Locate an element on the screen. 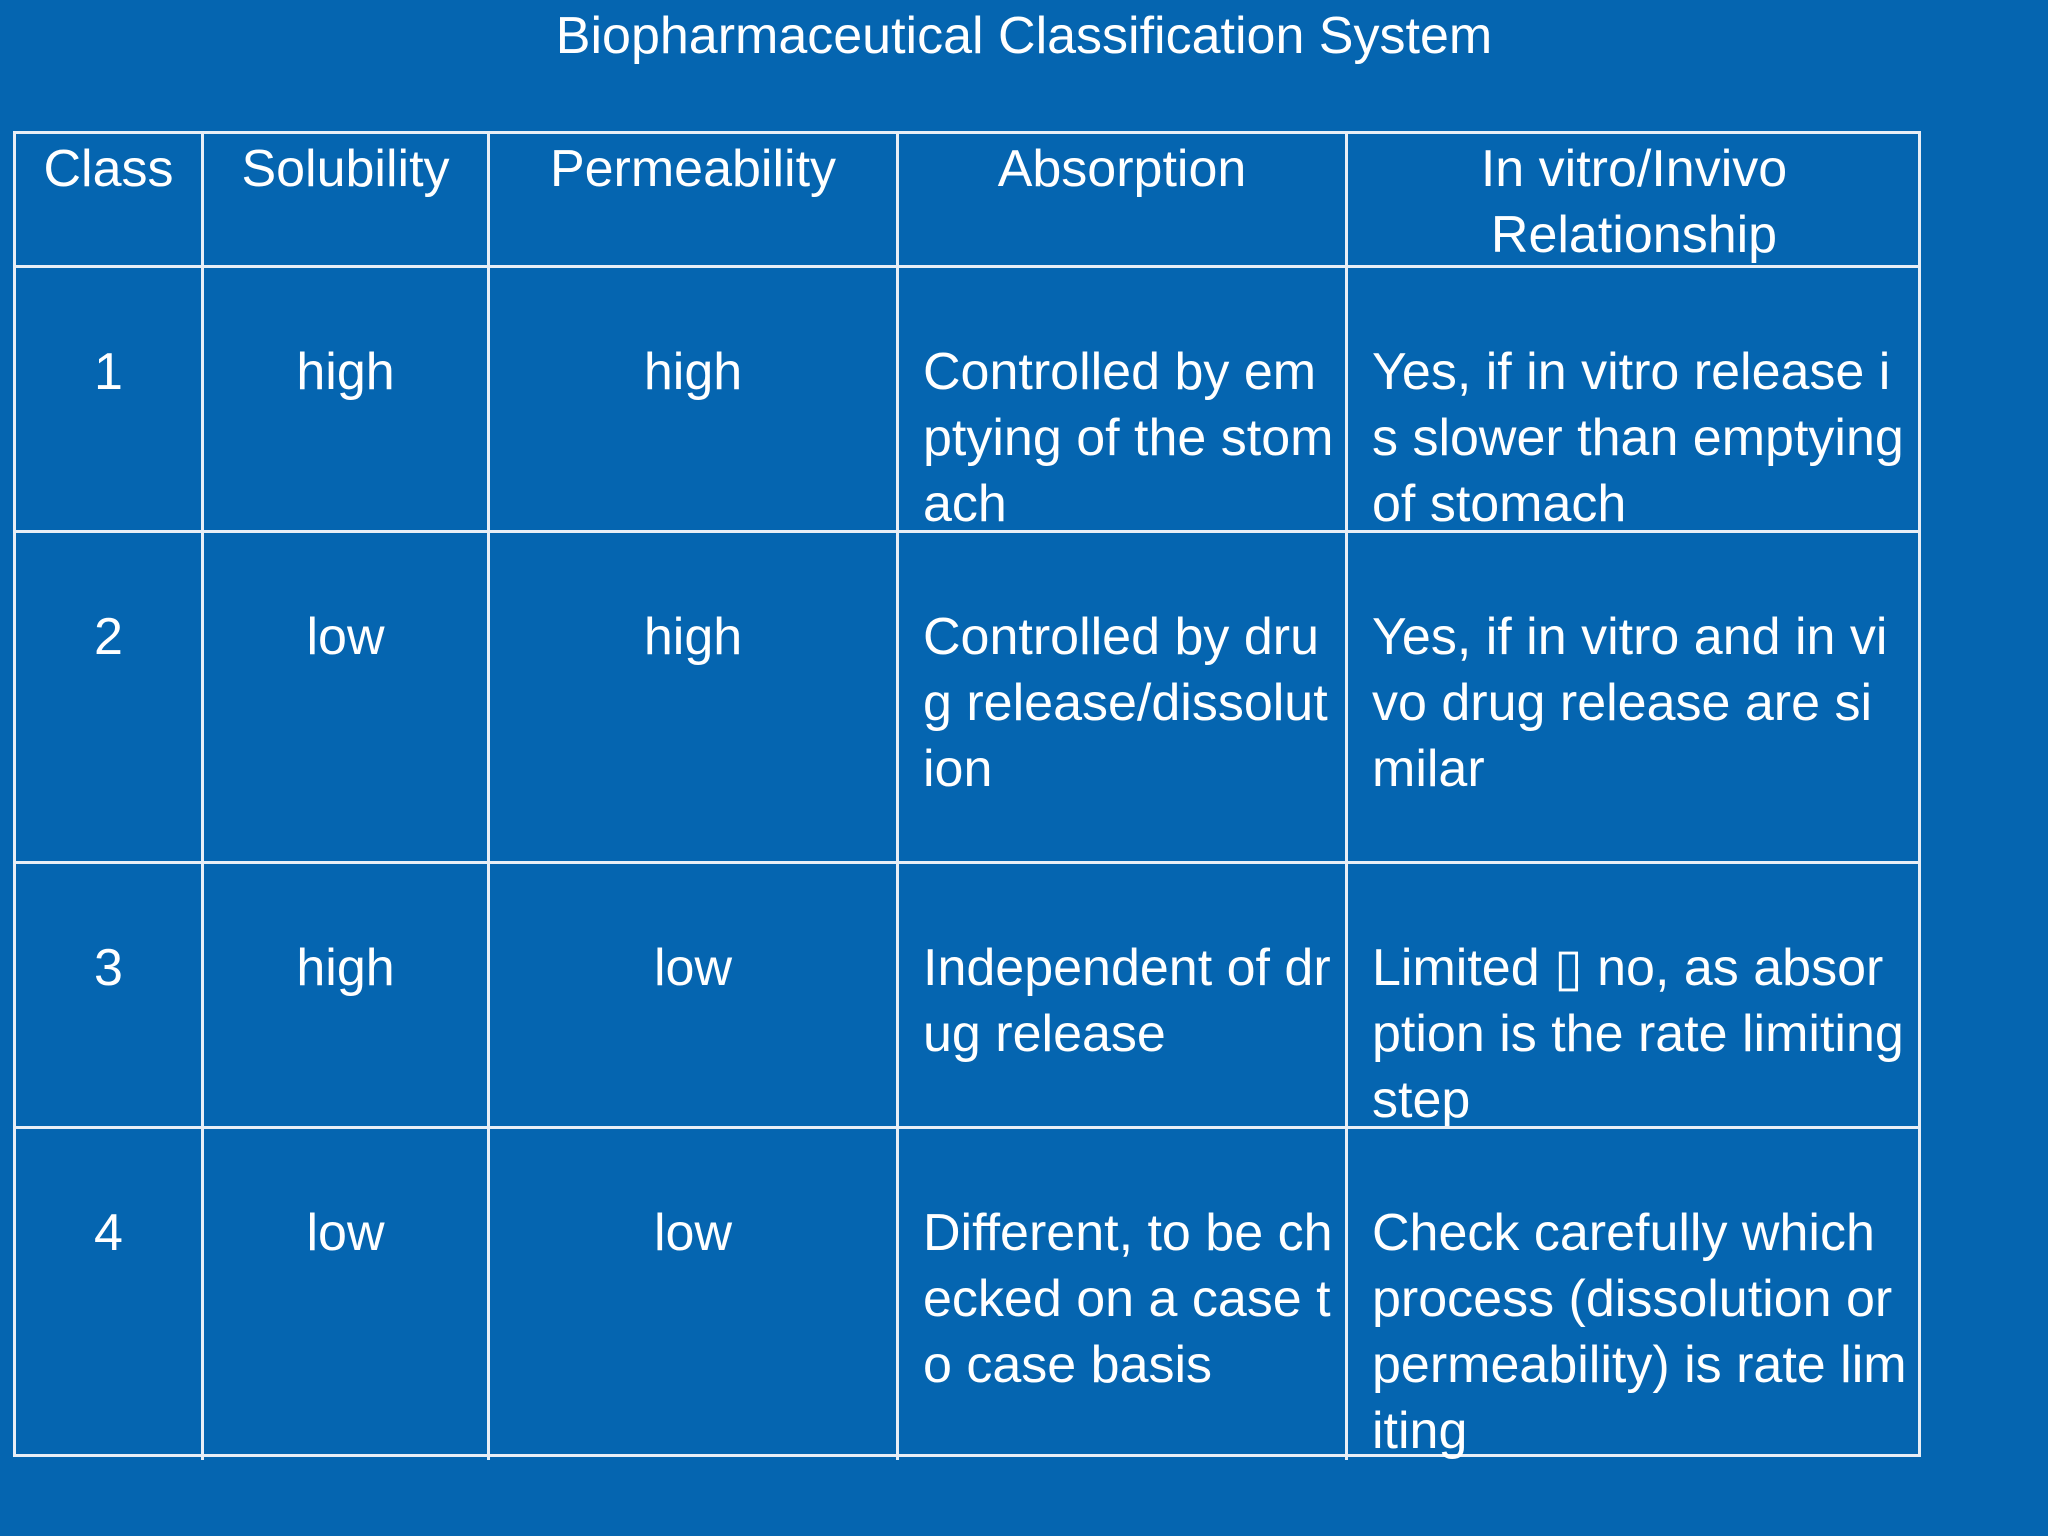 The width and height of the screenshot is (2048, 1536). header-absorption: Absorption is located at coordinates (1123, 201).